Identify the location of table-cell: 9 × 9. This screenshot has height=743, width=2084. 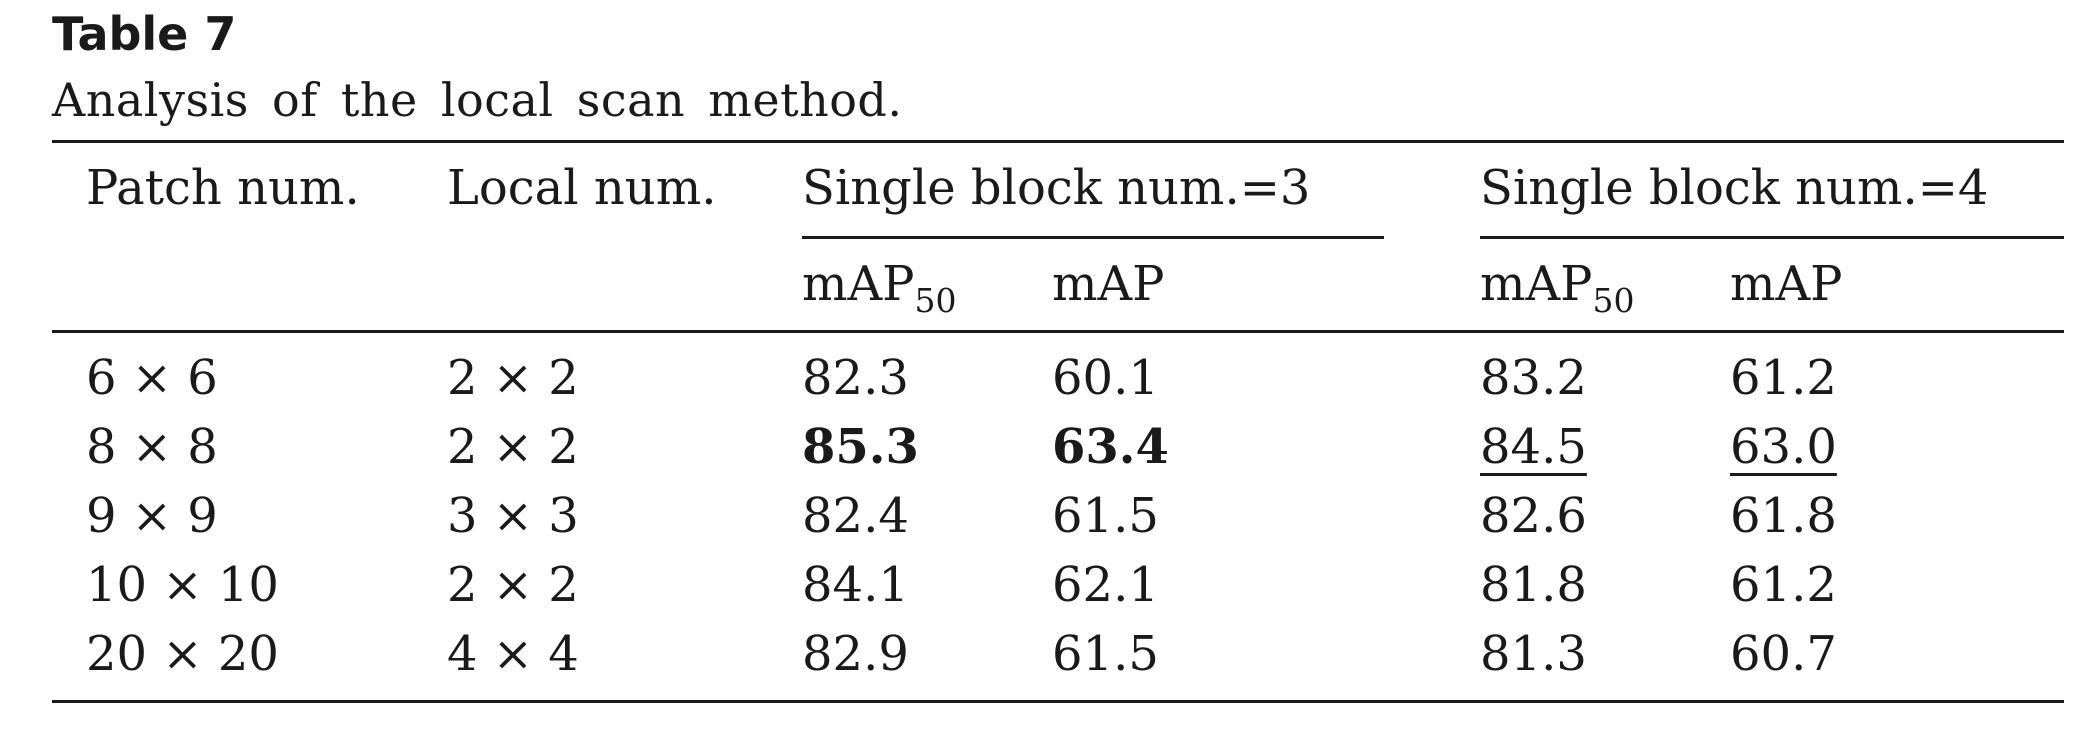
(152, 516).